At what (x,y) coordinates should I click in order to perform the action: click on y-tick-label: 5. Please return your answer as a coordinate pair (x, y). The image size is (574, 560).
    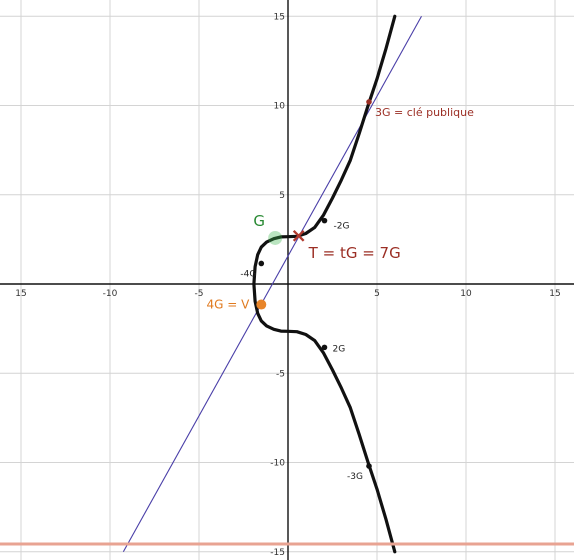
    Looking at the image, I should click on (282, 196).